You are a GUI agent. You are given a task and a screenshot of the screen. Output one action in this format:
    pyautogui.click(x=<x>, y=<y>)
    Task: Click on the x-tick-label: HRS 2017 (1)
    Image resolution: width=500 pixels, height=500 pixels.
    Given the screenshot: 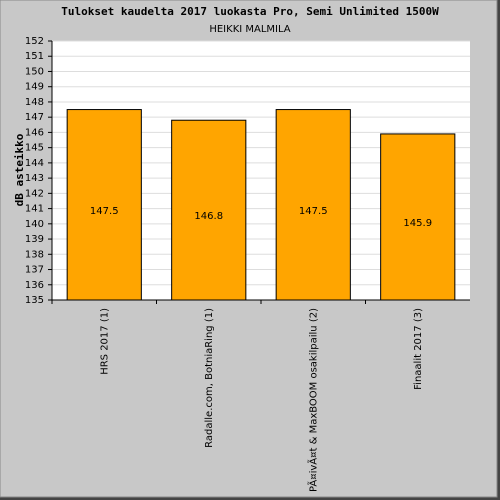 What is the action you would take?
    pyautogui.click(x=104, y=341)
    